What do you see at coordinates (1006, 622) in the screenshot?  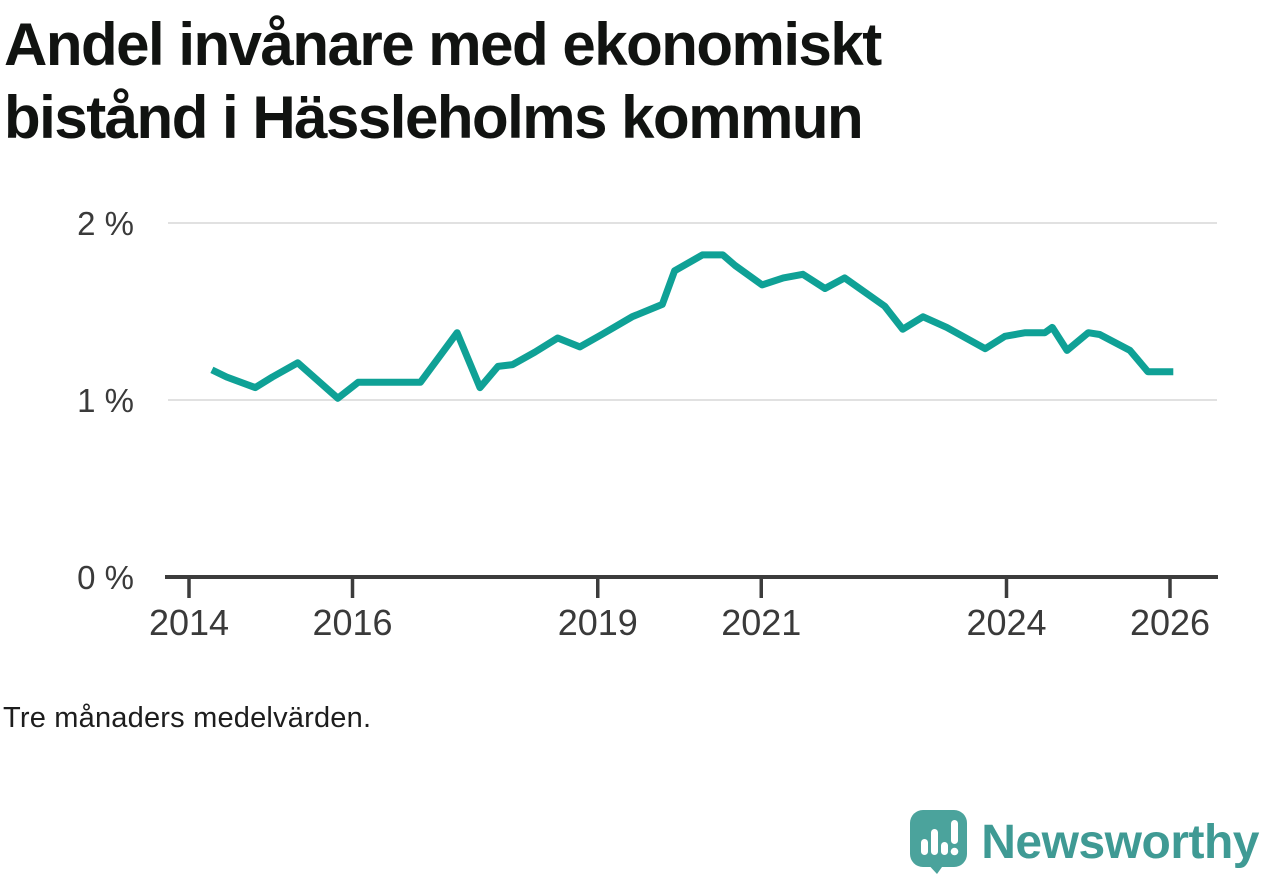 I see `x-tick-label: 2024` at bounding box center [1006, 622].